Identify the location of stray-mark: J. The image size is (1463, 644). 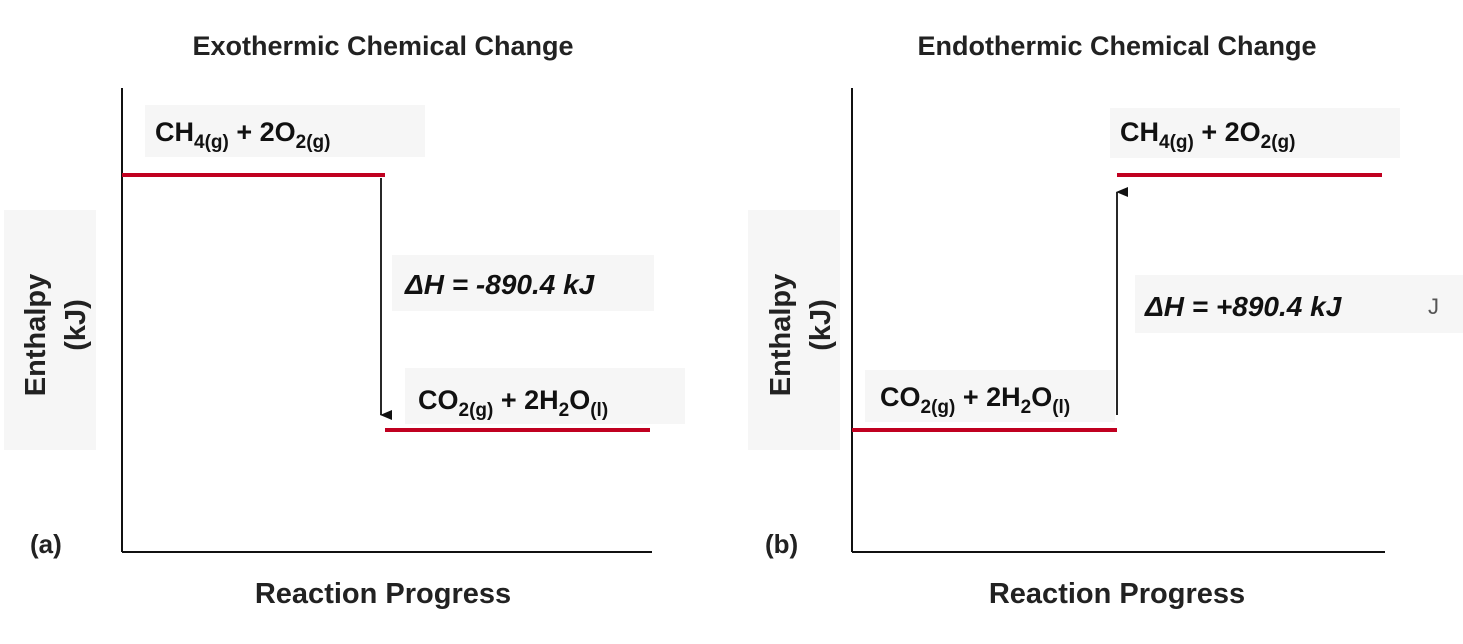
(1433, 306).